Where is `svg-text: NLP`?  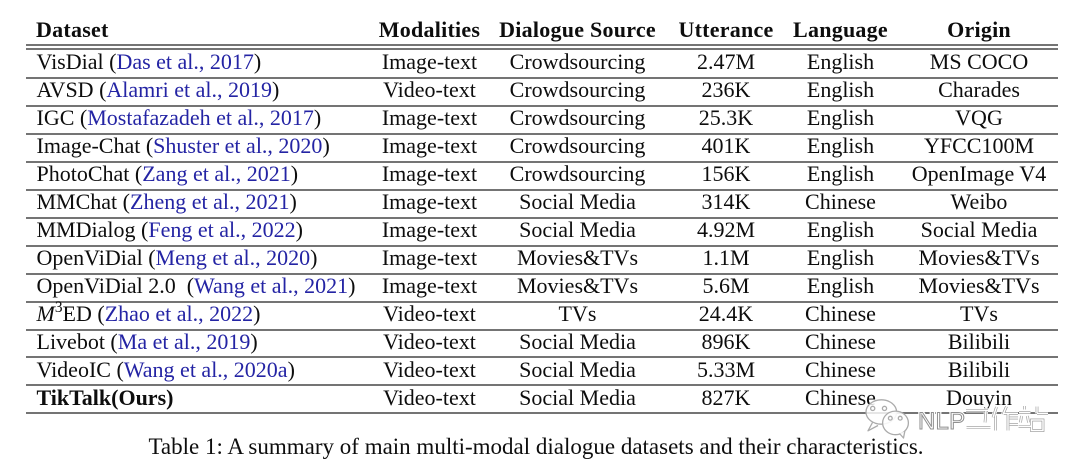
svg-text: NLP is located at coordinates (941, 421).